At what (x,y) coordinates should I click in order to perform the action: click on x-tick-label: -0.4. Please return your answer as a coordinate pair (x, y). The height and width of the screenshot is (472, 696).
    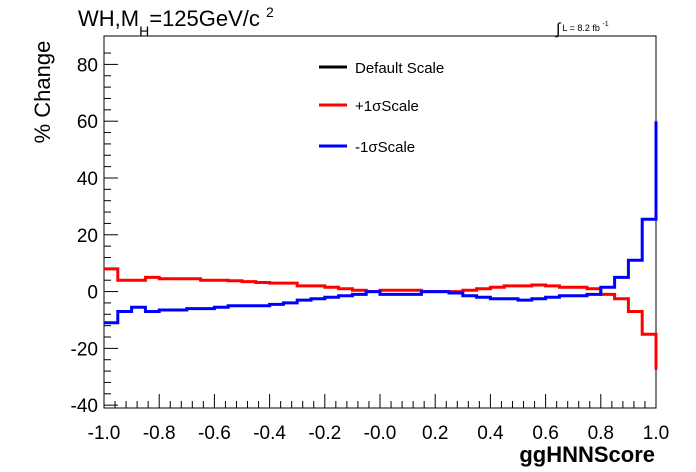
    Looking at the image, I should click on (269, 433).